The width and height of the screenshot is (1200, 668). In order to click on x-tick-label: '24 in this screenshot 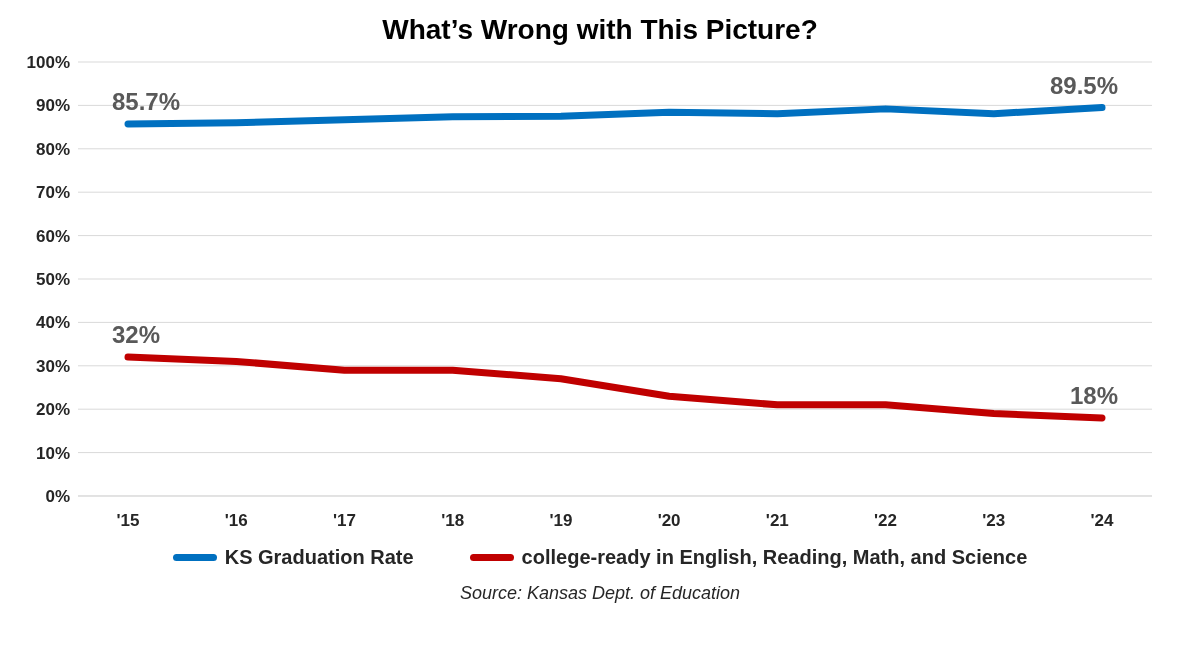, I will do `click(1102, 521)`.